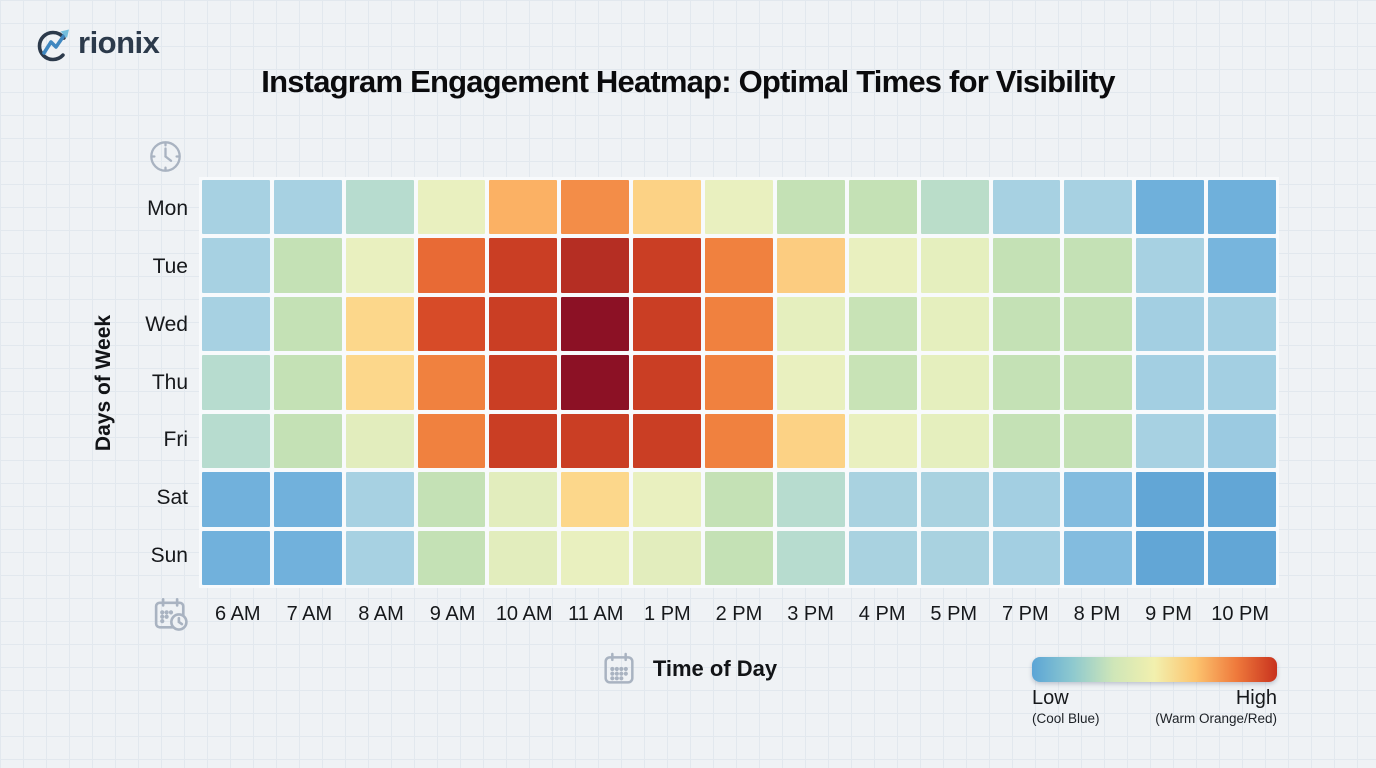 The height and width of the screenshot is (768, 1376). What do you see at coordinates (1066, 718) in the screenshot?
I see `legend-low-sublabel: (Cool Blue)` at bounding box center [1066, 718].